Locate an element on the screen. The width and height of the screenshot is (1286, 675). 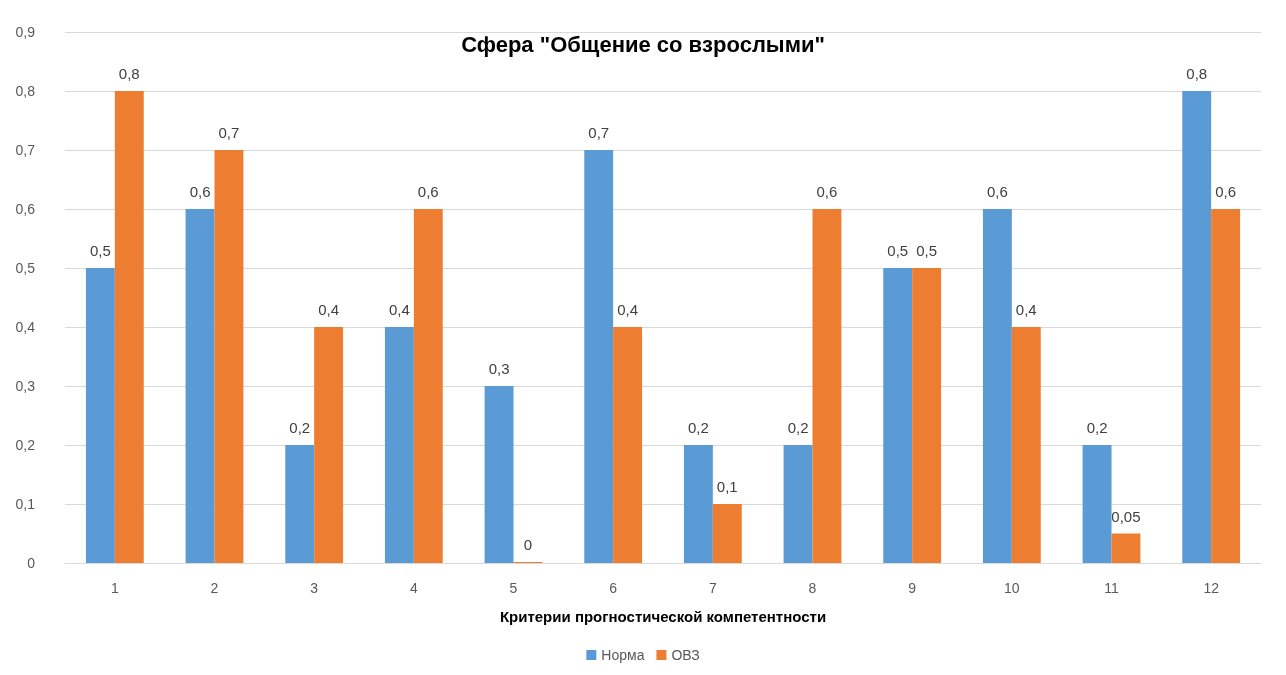
y-tick-label: 0,8 is located at coordinates (25, 91).